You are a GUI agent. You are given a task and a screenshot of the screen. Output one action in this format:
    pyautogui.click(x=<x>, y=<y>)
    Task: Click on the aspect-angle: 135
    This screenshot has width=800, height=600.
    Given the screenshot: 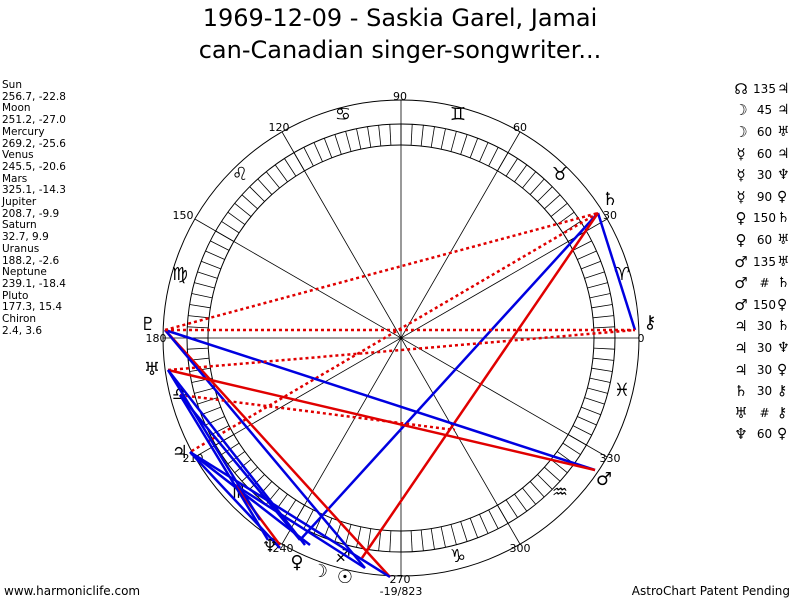 What is the action you would take?
    pyautogui.click(x=764, y=261)
    